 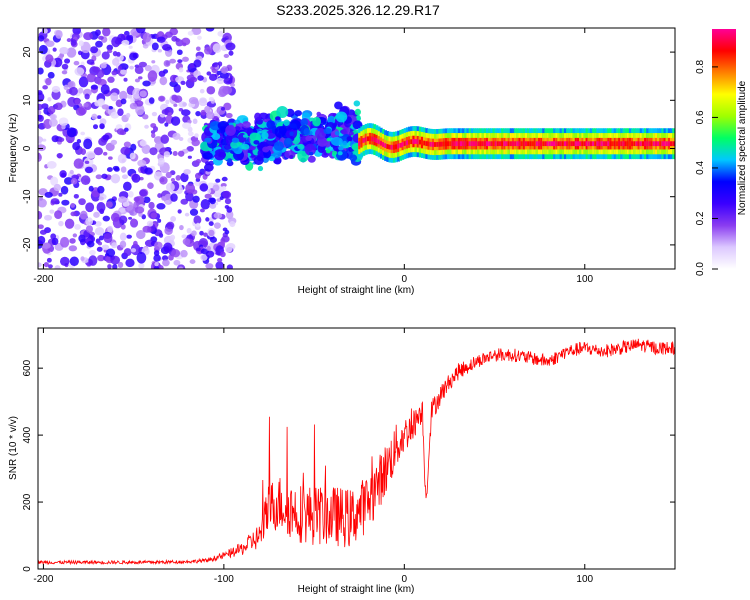 What do you see at coordinates (405, 579) in the screenshot?
I see `x-tick-label: 0` at bounding box center [405, 579].